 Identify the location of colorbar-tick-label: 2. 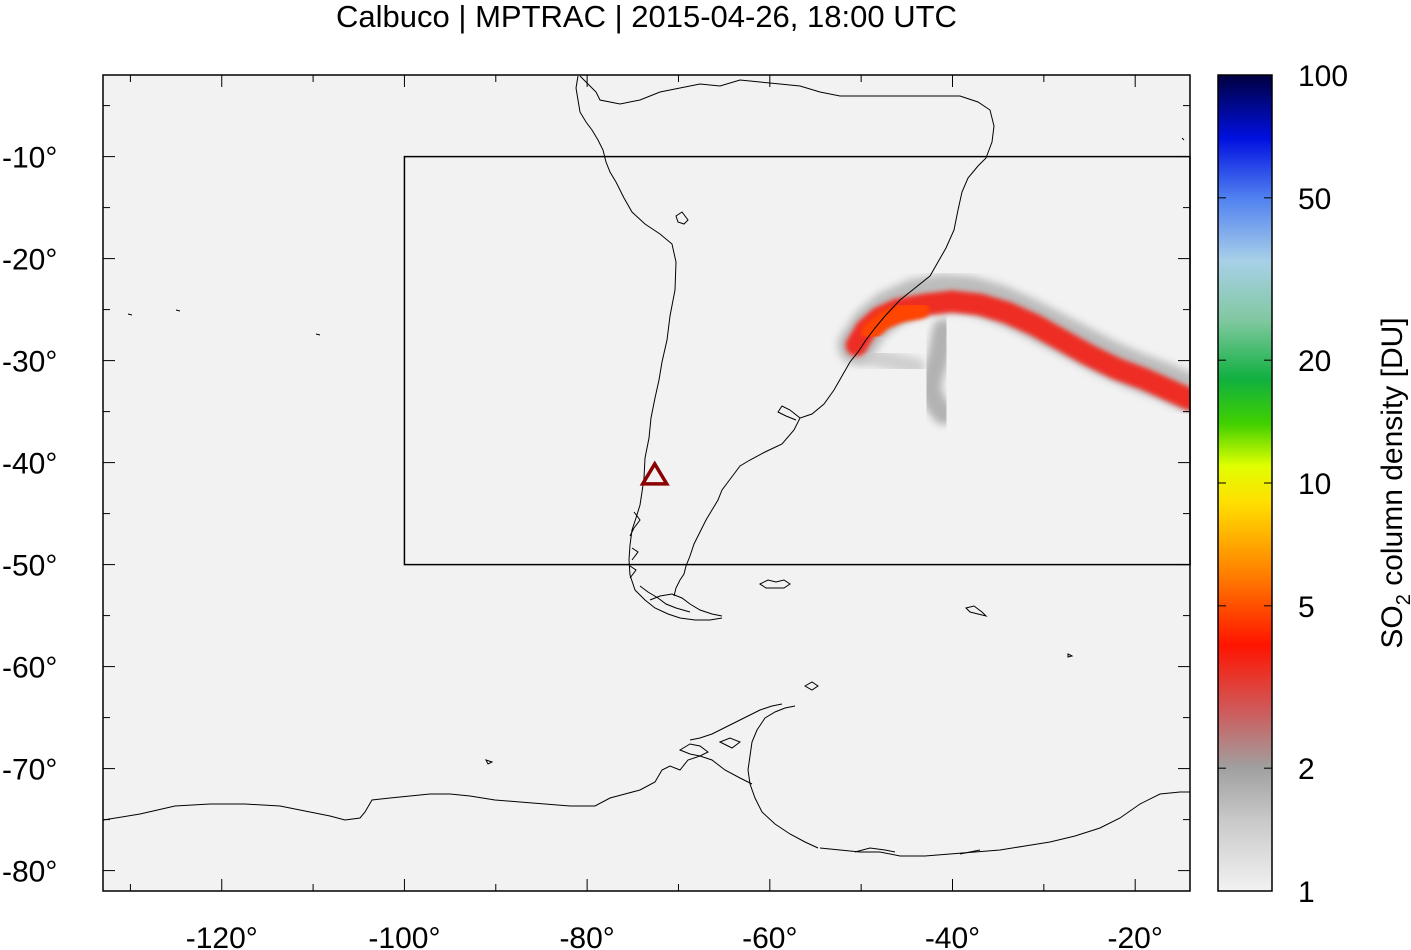
(1306, 769).